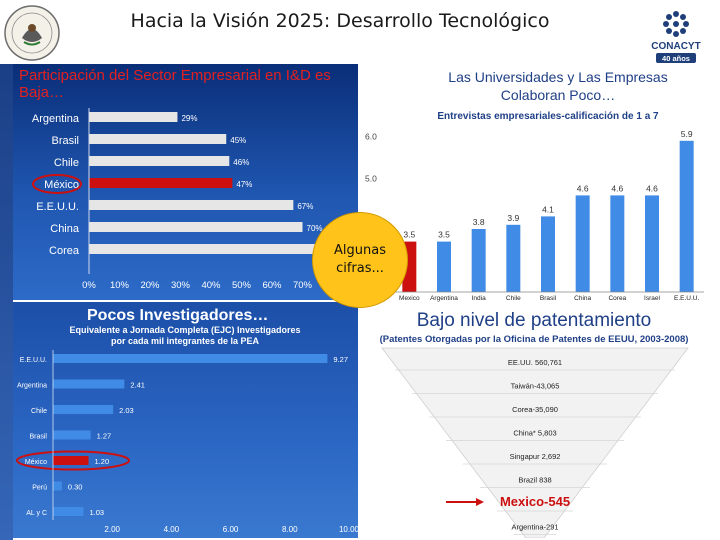 This screenshot has height=540, width=720. What do you see at coordinates (104, 436) in the screenshot?
I see `value-label: 1.27` at bounding box center [104, 436].